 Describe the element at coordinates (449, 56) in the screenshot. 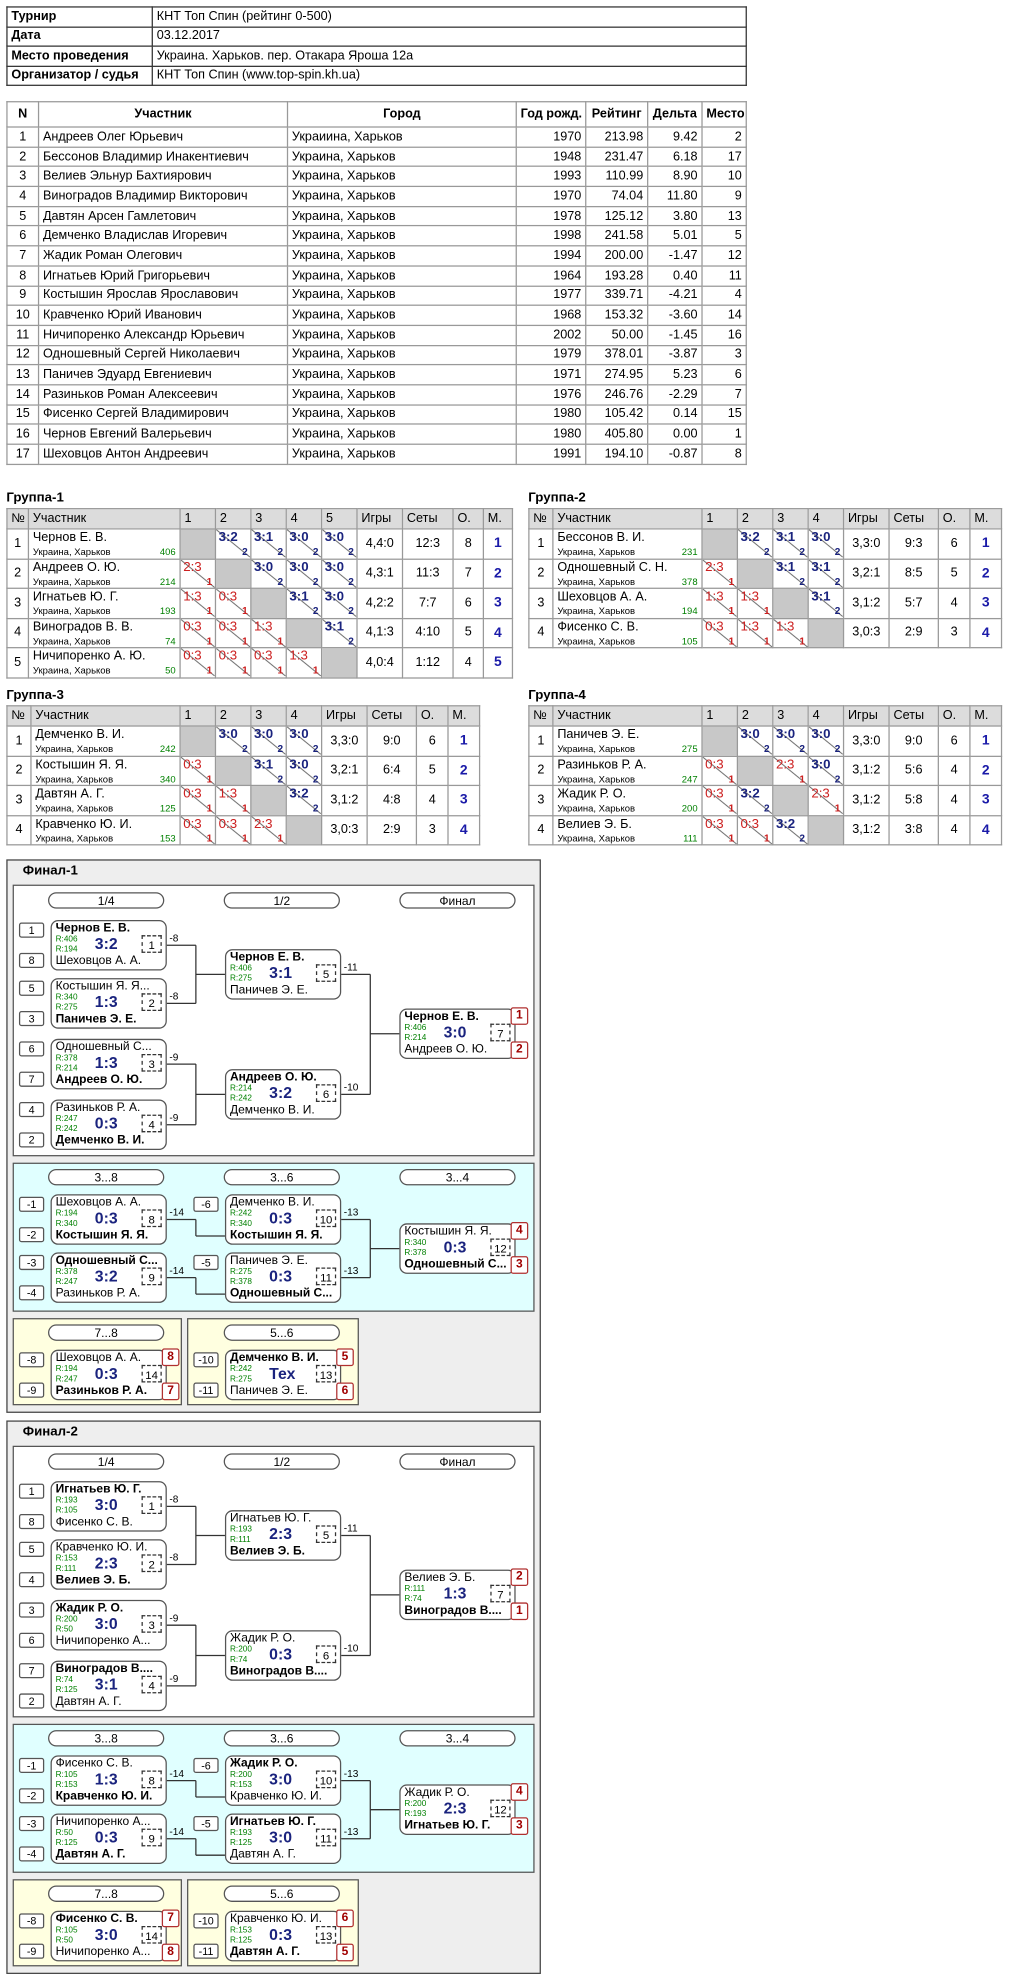

I see `info-value: Украина. Харьков. пер. Отакара Яроша 12а` at that location.